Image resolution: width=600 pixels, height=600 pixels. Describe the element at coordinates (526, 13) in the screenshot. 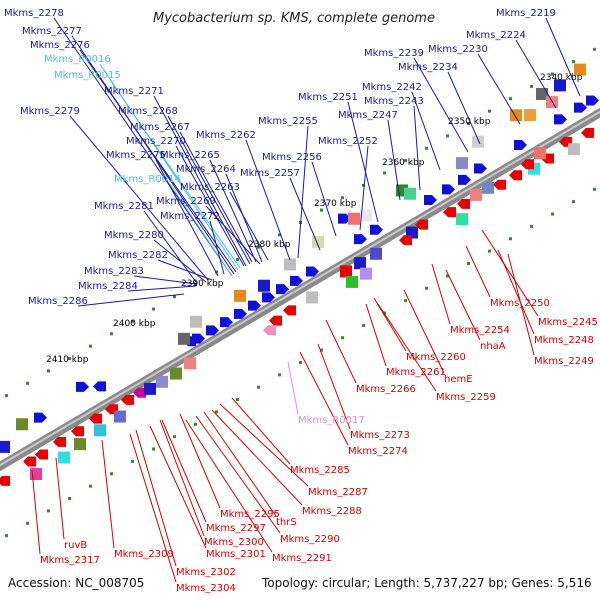

I see `forward-gene-label: Mkms_2219` at that location.